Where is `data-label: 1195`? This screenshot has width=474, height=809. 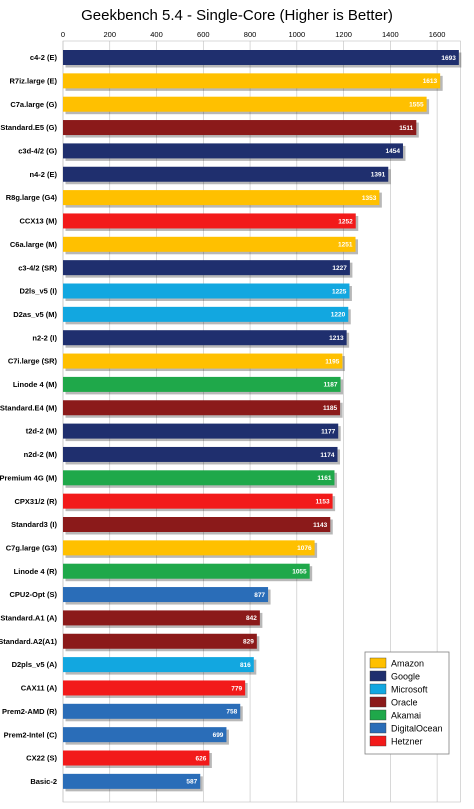
data-label: 1195 is located at coordinates (332, 361).